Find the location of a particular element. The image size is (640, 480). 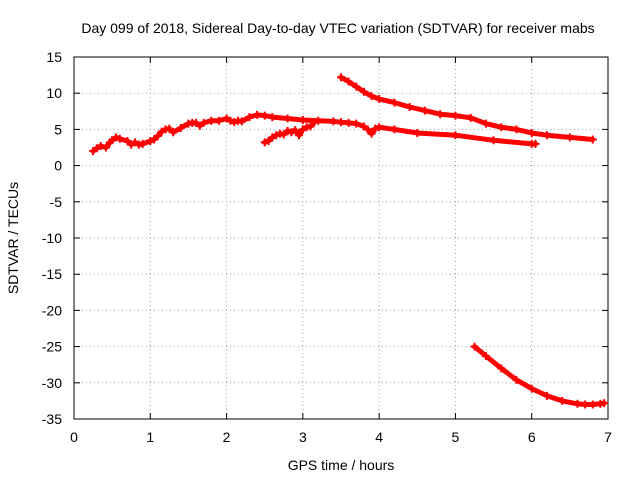

y-tick-label: 15 is located at coordinates (54, 57).